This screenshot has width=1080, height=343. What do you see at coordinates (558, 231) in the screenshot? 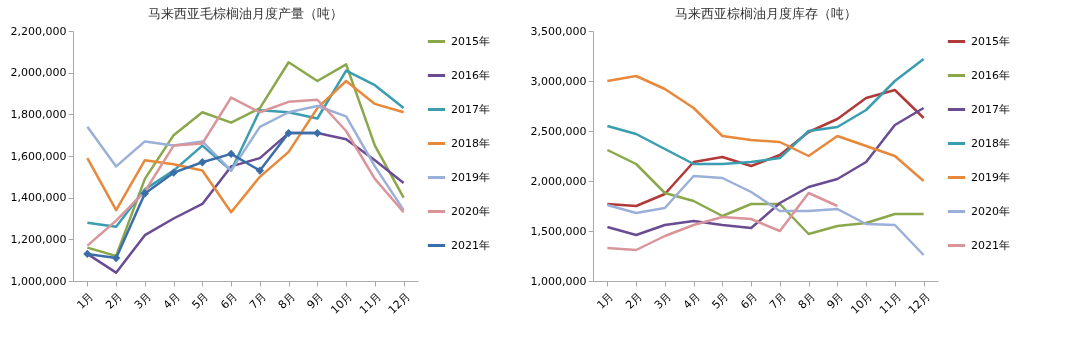
I see `y-tick-label: 1,500,000` at bounding box center [558, 231].